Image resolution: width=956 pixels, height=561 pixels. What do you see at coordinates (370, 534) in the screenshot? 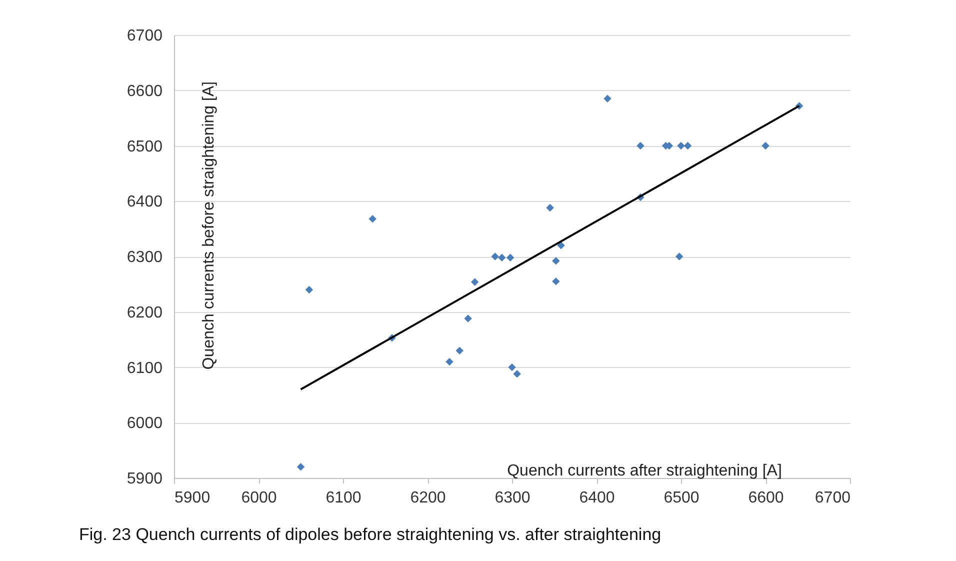
I see `caption: Fig. 23 Quench currents of dipoles before straightening vs. after straightening` at bounding box center [370, 534].